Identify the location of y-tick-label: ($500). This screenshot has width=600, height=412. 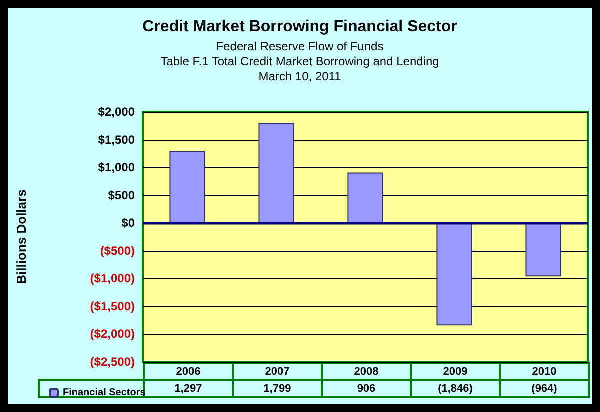
(118, 251).